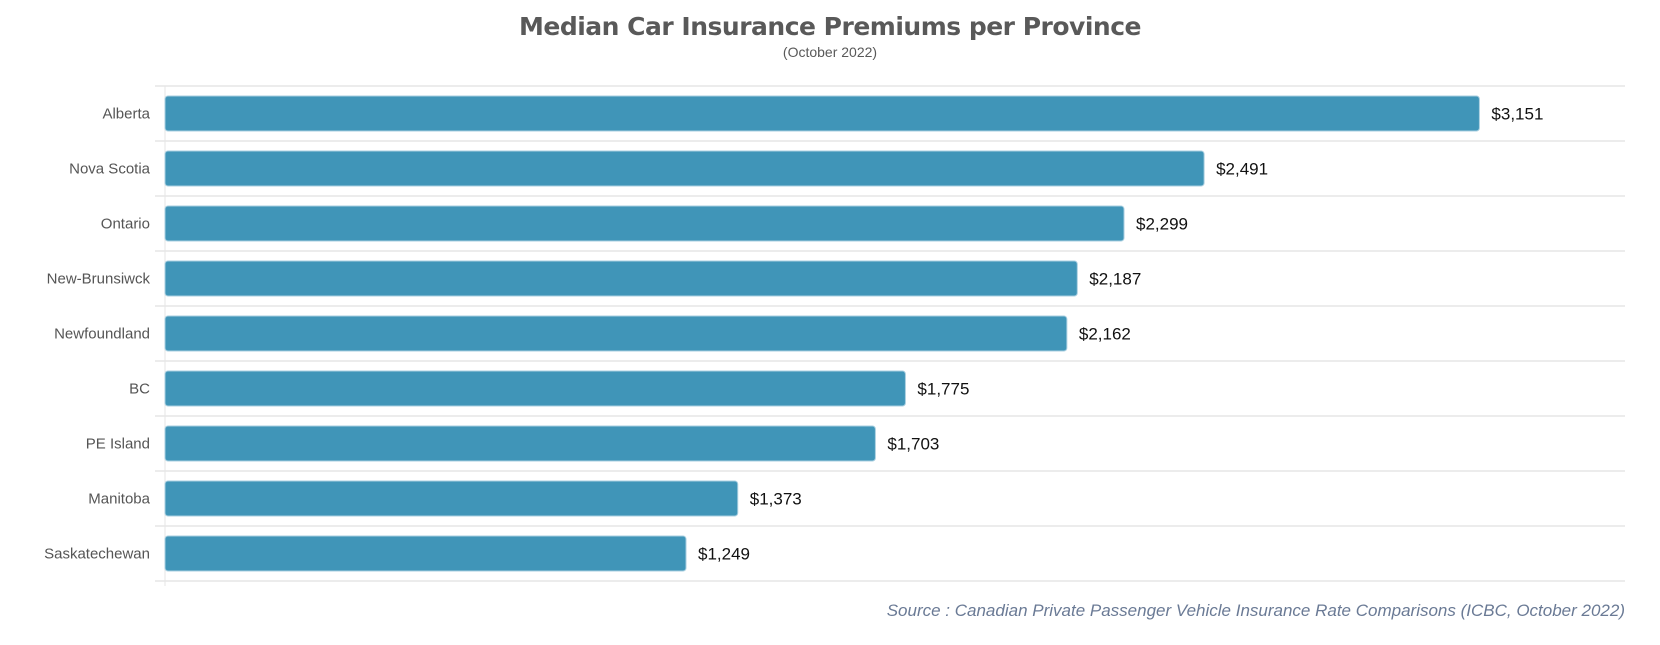  Describe the element at coordinates (724, 554) in the screenshot. I see `data-label: $1,249` at that location.